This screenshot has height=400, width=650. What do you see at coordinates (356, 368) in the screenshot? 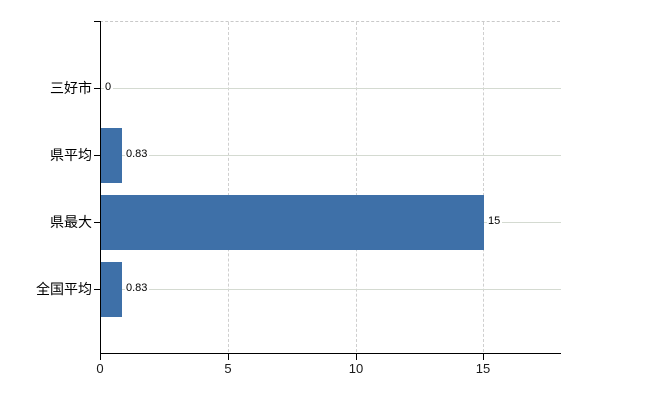
I see `x-tick-label: 10` at bounding box center [356, 368].